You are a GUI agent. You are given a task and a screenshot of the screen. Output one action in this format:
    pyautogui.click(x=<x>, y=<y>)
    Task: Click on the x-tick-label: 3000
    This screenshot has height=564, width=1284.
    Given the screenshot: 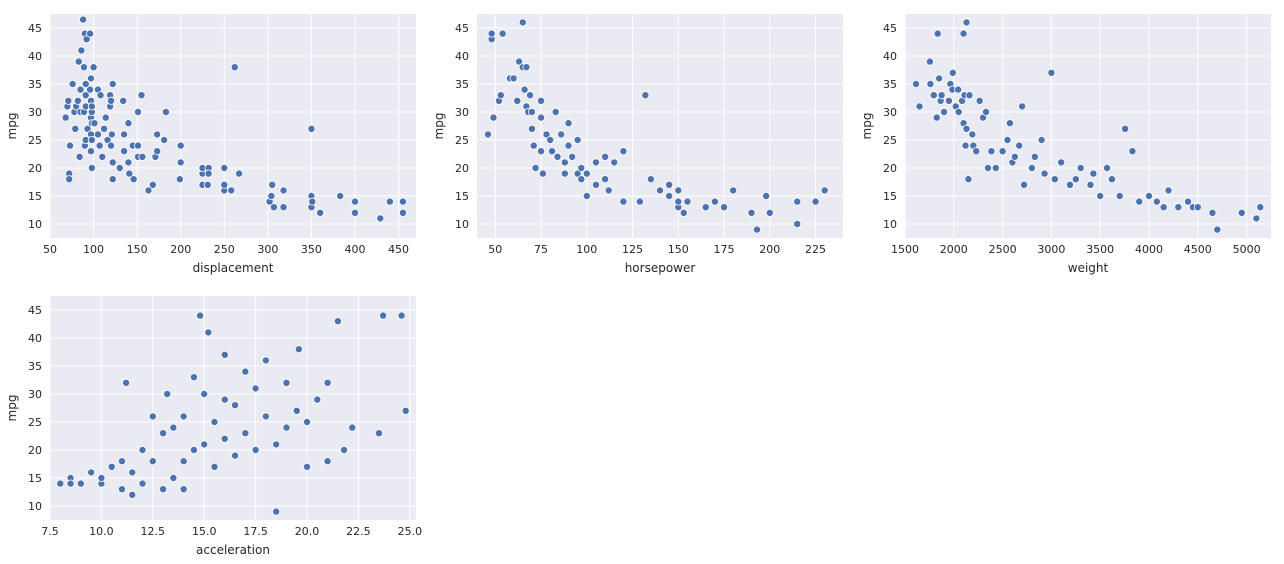 What is the action you would take?
    pyautogui.click(x=1051, y=249)
    